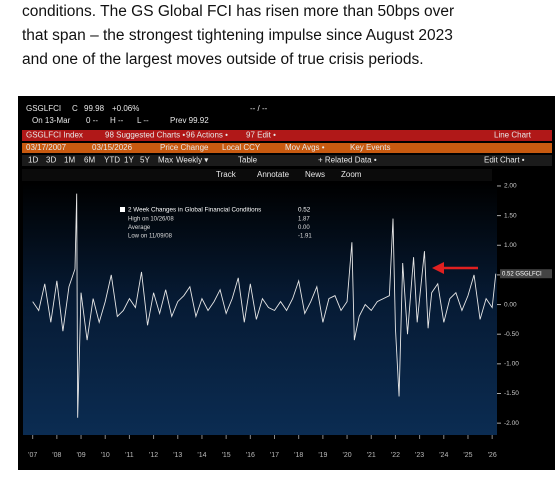 Image resolution: width=557 pixels, height=481 pixels. Describe the element at coordinates (129, 455) in the screenshot. I see `x-tick-label: '11` at that location.